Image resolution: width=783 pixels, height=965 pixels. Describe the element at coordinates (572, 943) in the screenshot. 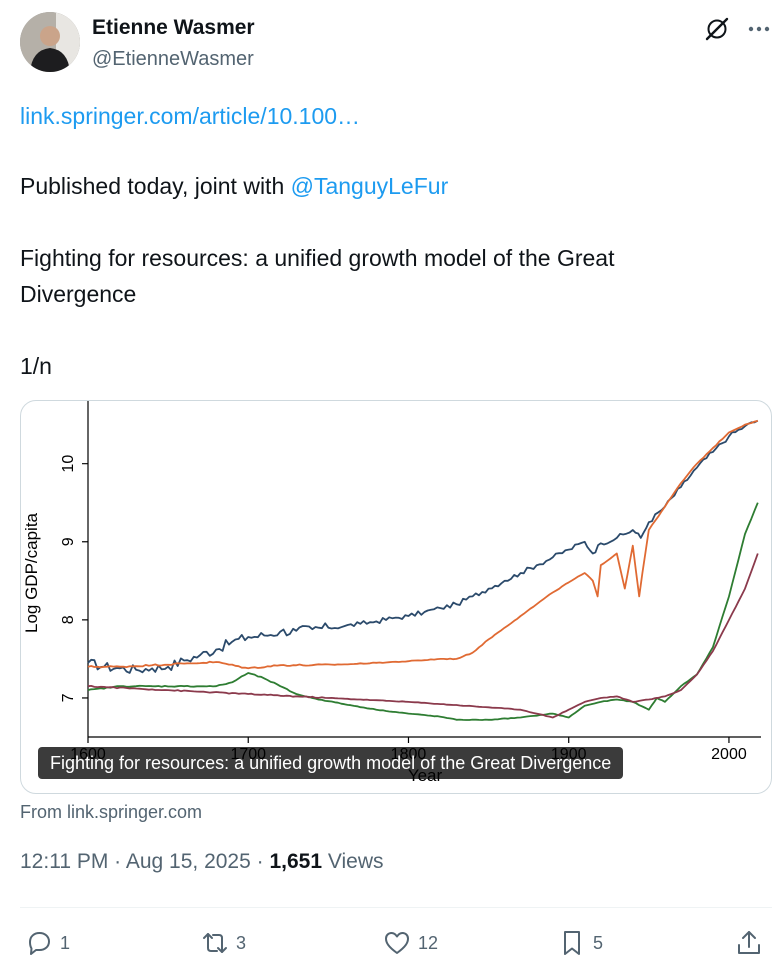

I see `bookmark-icon` at that location.